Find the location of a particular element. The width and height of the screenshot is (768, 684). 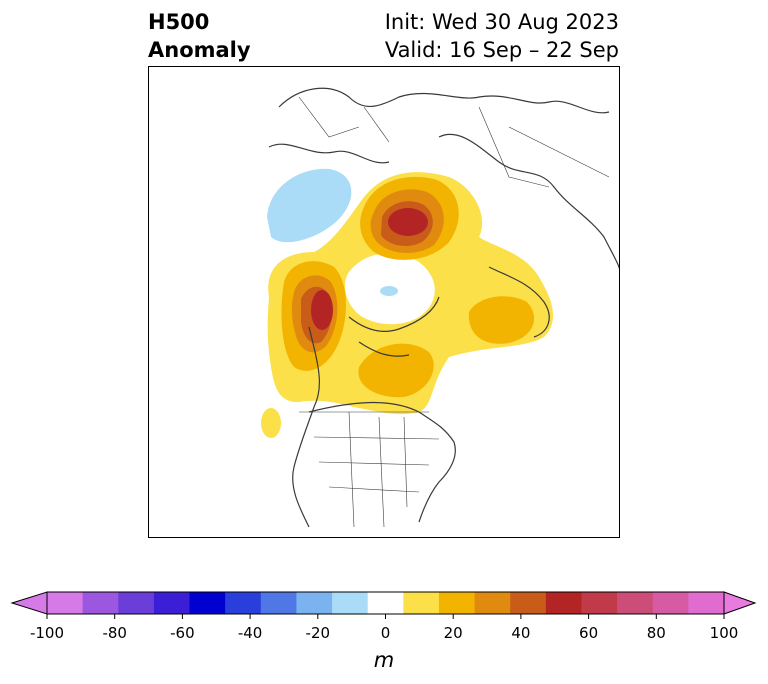

colorbar-unit-label: m is located at coordinates (384, 660).